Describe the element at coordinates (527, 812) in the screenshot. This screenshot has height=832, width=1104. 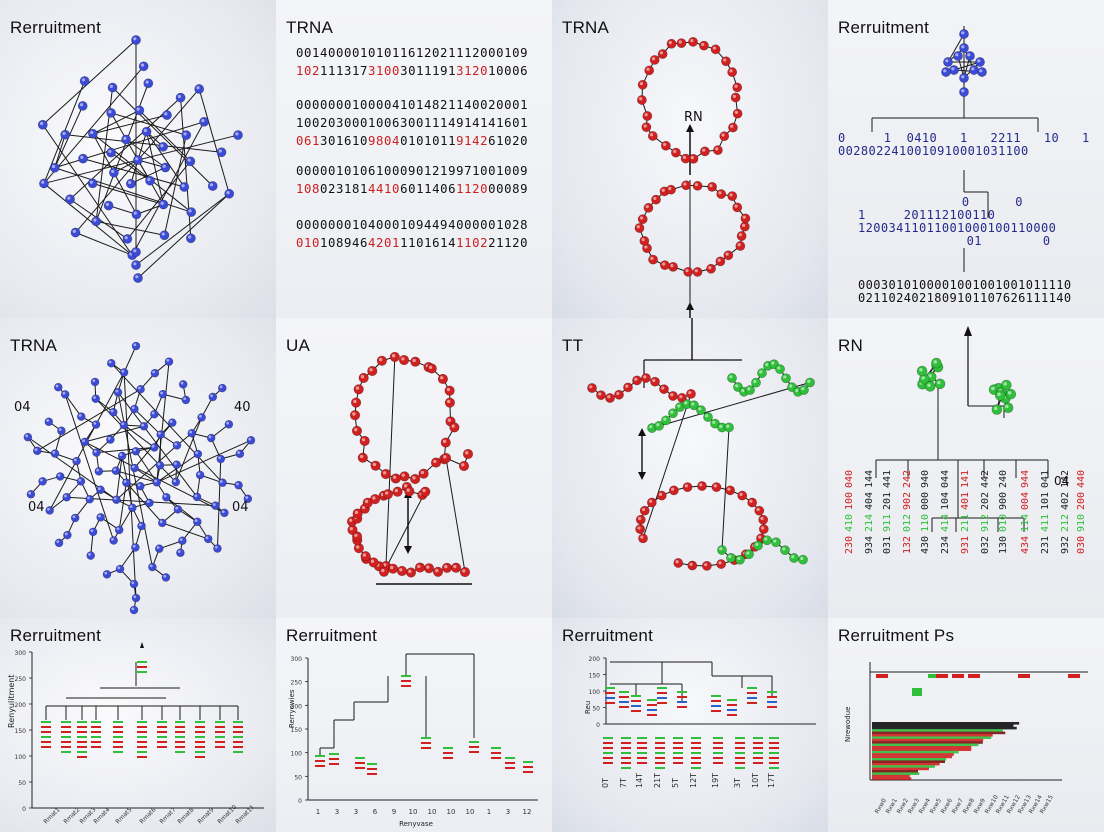
I see `x-tick-label: 12` at that location.